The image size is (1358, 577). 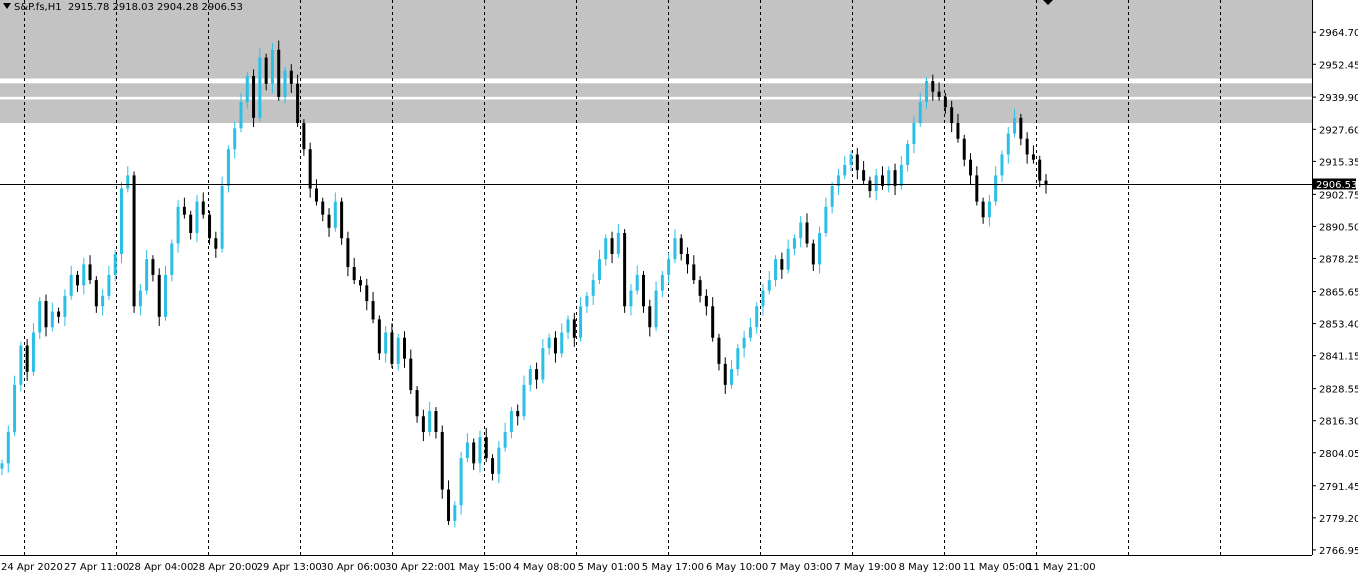 What do you see at coordinates (1061, 567) in the screenshot?
I see `time-tick-label: 11 May 21:00` at bounding box center [1061, 567].